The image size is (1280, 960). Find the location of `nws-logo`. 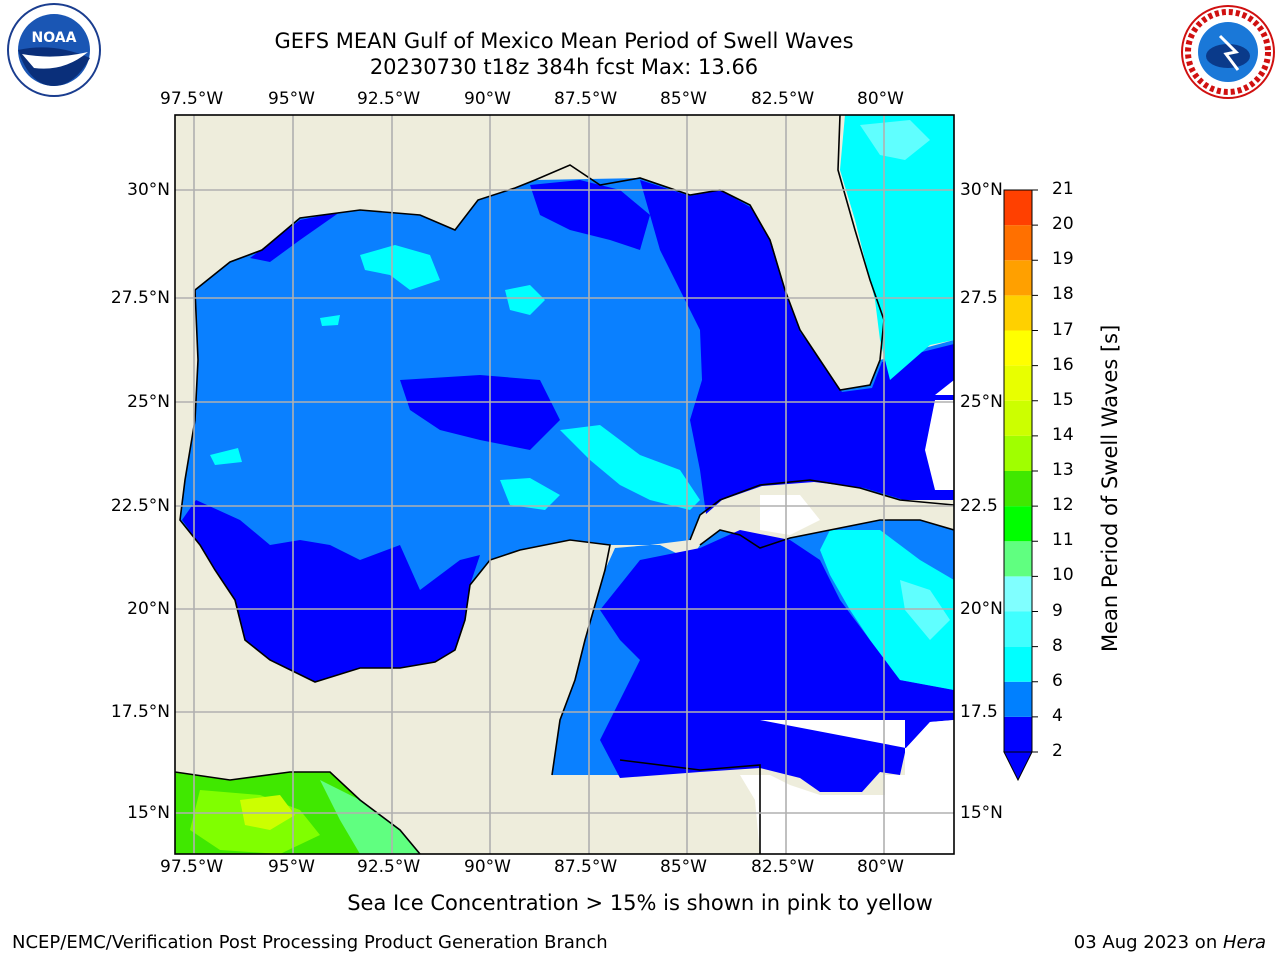

nws-logo is located at coordinates (1228, 52).